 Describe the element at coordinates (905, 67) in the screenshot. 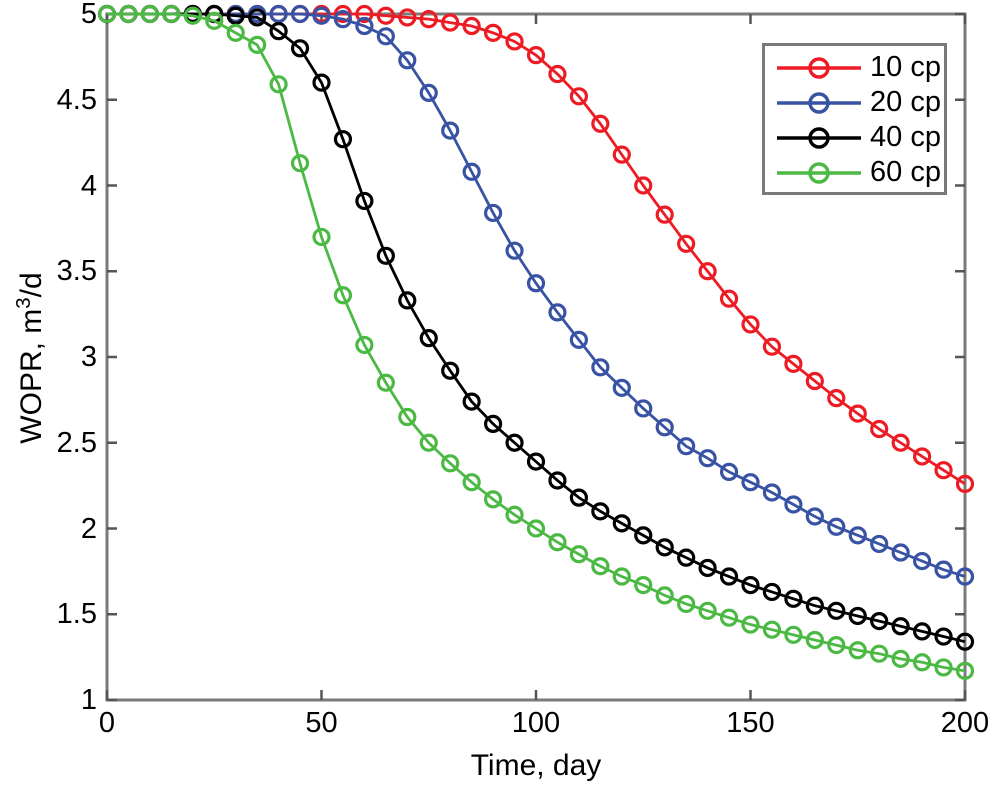

I see `legend-label-10cp: 10 cp` at that location.